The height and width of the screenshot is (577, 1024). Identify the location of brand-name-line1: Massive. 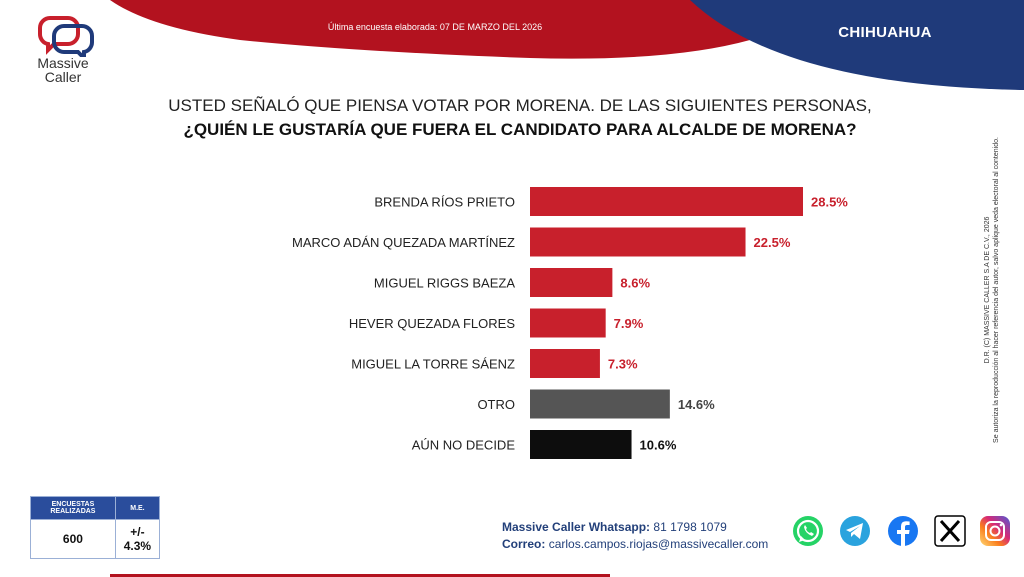
(63, 63).